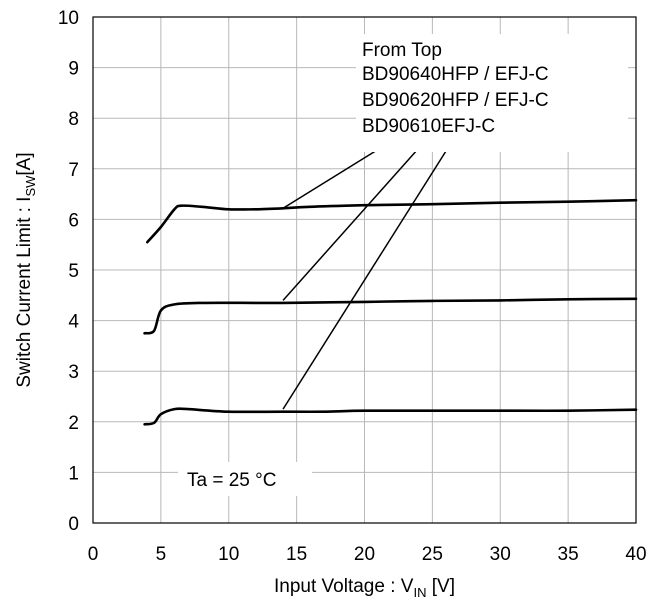  What do you see at coordinates (432, 554) in the screenshot?
I see `x-tick-label: 25` at bounding box center [432, 554].